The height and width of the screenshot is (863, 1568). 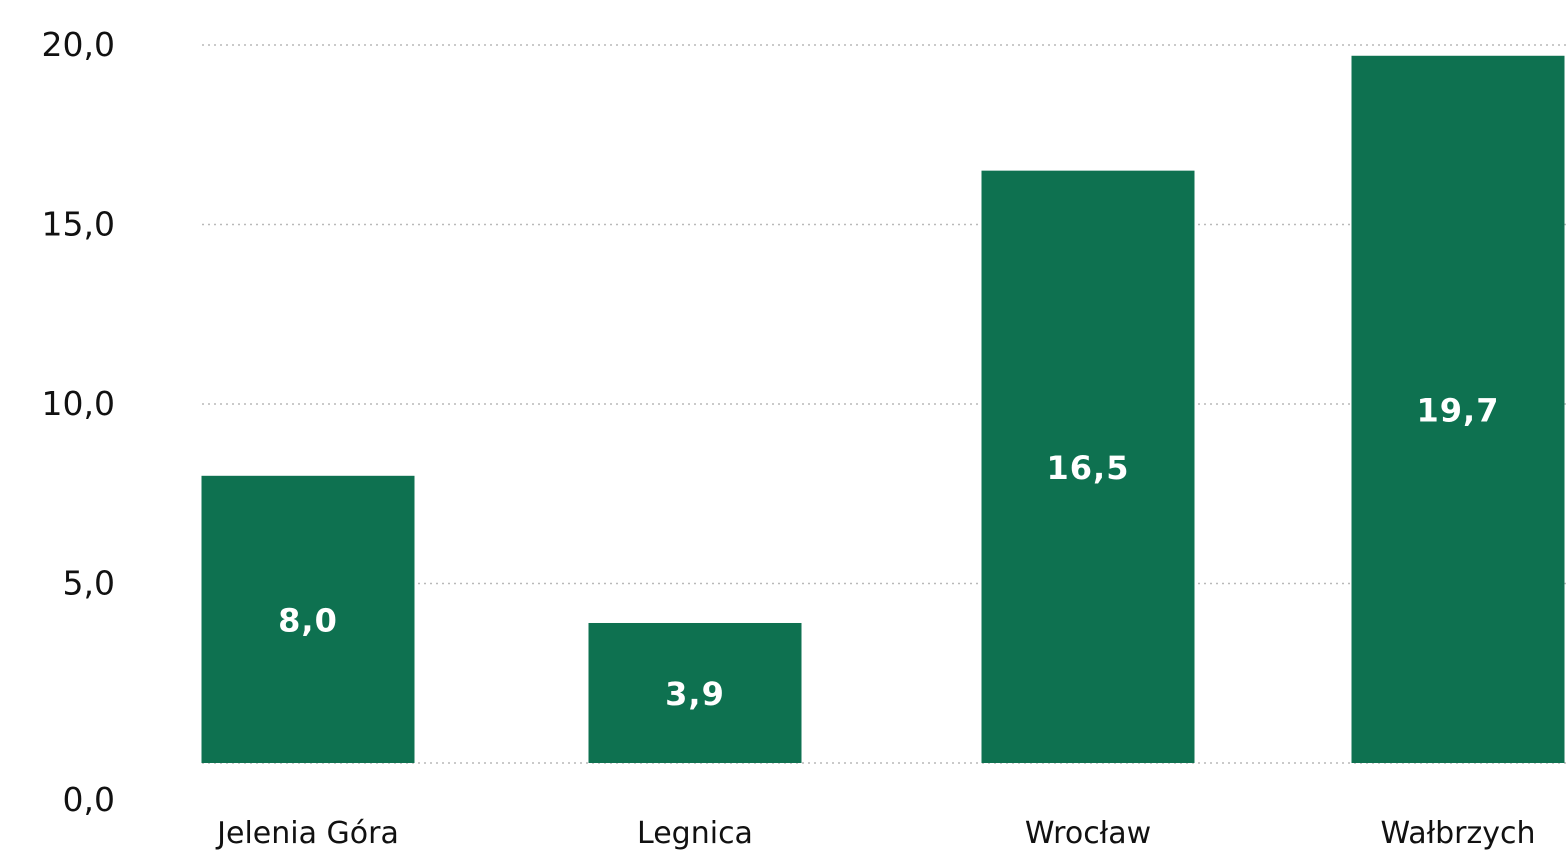 I want to click on x-tick-label: Legnica, so click(x=695, y=833).